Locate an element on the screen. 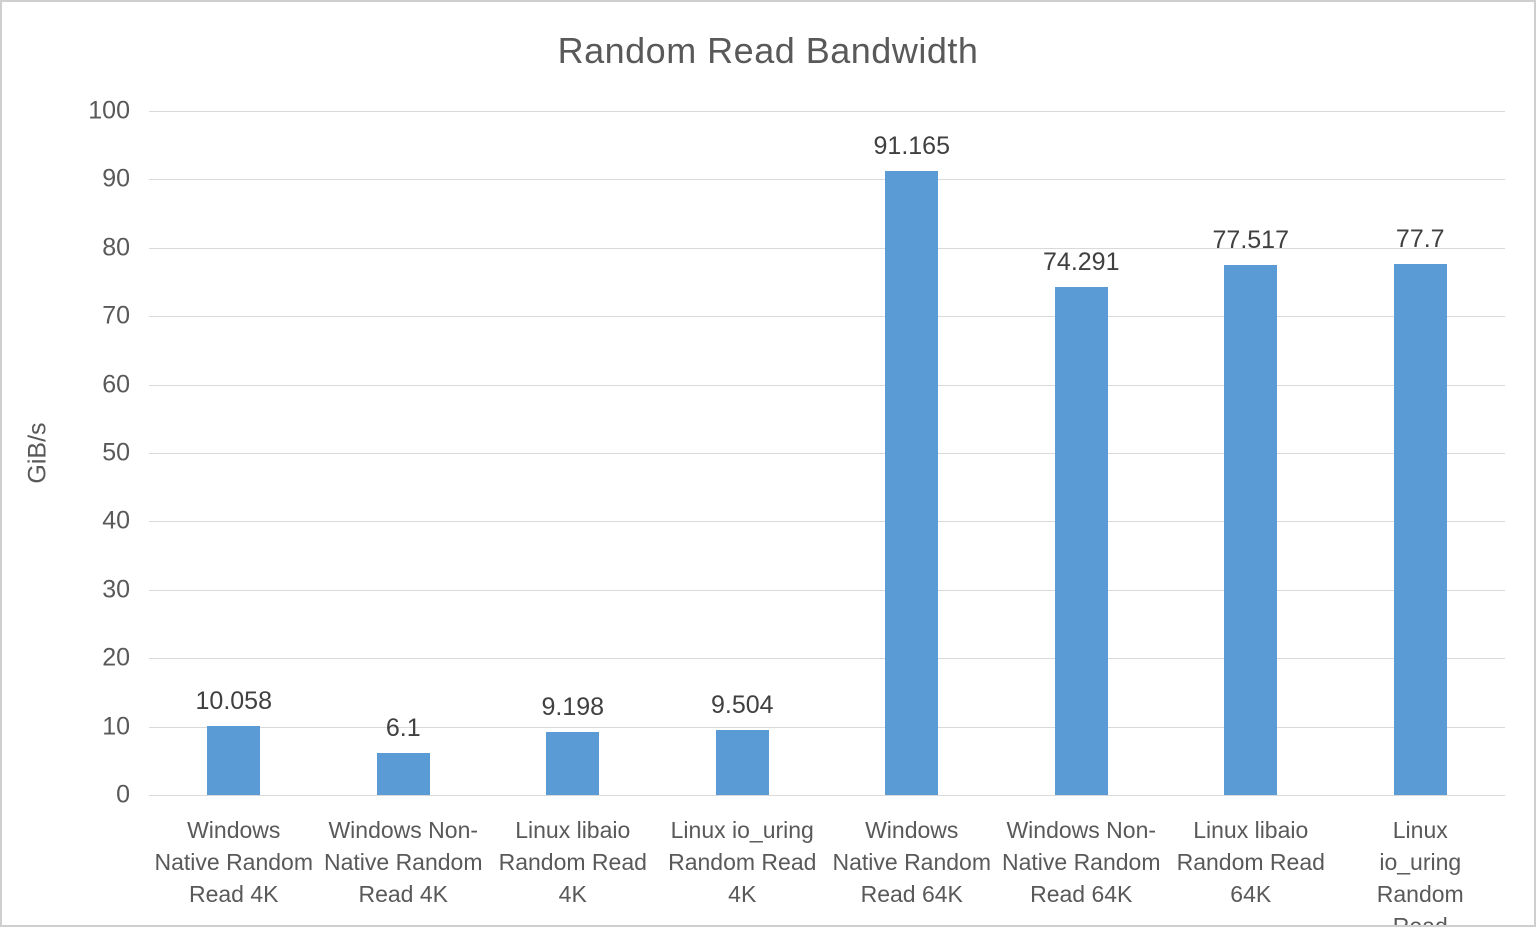 The image size is (1536, 927). bar-value-label: 91.165 is located at coordinates (911, 146).